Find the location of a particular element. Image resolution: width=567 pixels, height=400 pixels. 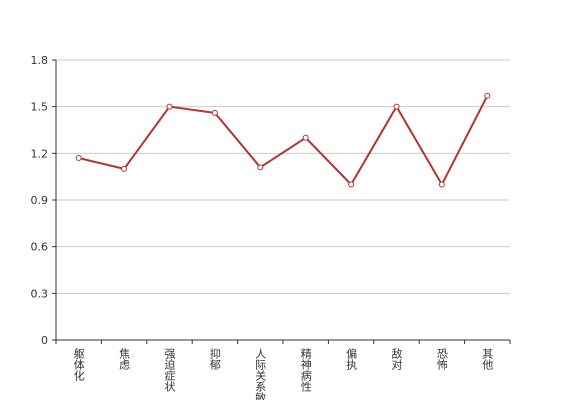

x-tick-label: 焦虑 is located at coordinates (124, 359).